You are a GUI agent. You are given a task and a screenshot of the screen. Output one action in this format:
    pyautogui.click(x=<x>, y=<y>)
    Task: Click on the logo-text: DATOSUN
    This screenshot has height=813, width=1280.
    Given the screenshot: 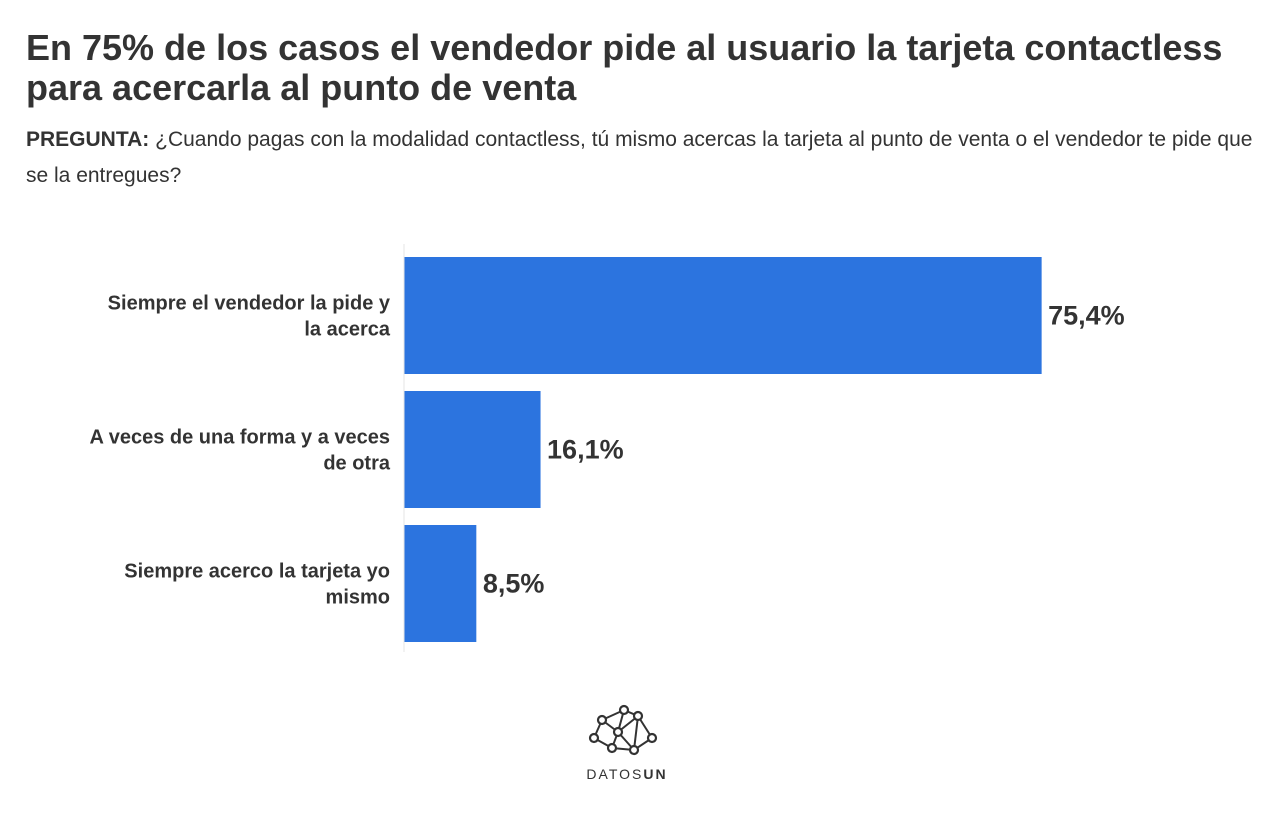 What is the action you would take?
    pyautogui.click(x=627, y=774)
    